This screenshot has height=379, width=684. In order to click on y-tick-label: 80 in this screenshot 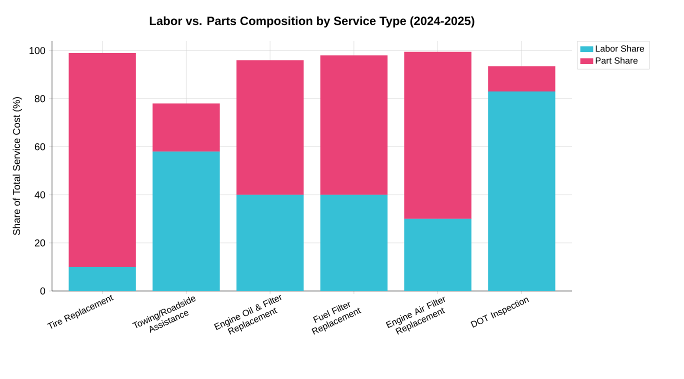, I will do `click(40, 98)`.